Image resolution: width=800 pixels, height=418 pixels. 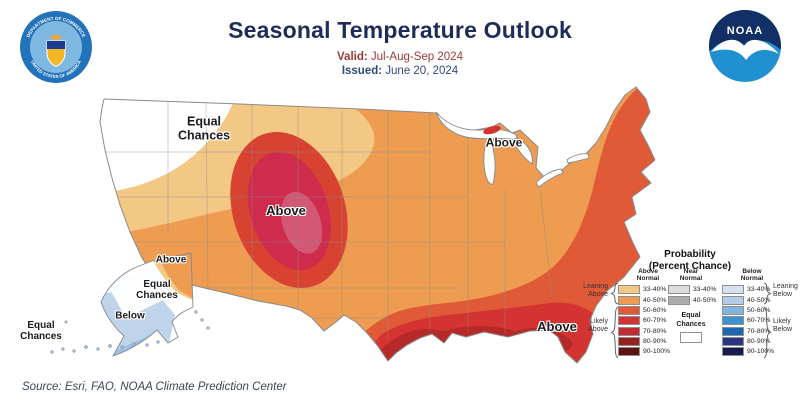 I want to click on legend-column-1: Near Normal 33-40% 40-50% Equal Chances, so click(x=698, y=306).